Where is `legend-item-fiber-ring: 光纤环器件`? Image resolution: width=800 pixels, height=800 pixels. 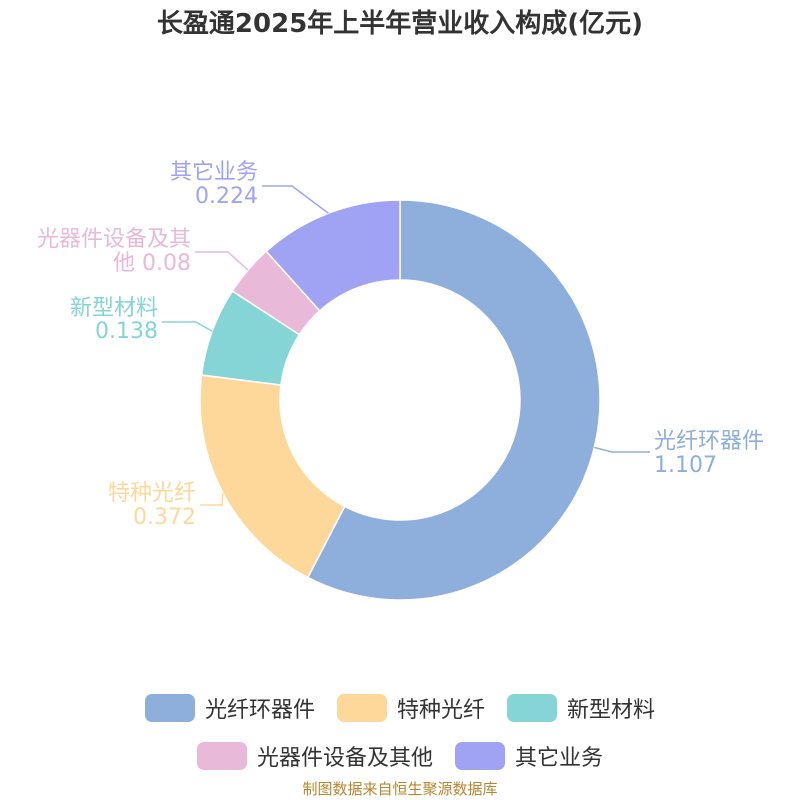
legend-item-fiber-ring: 光纤环器件 is located at coordinates (229, 708).